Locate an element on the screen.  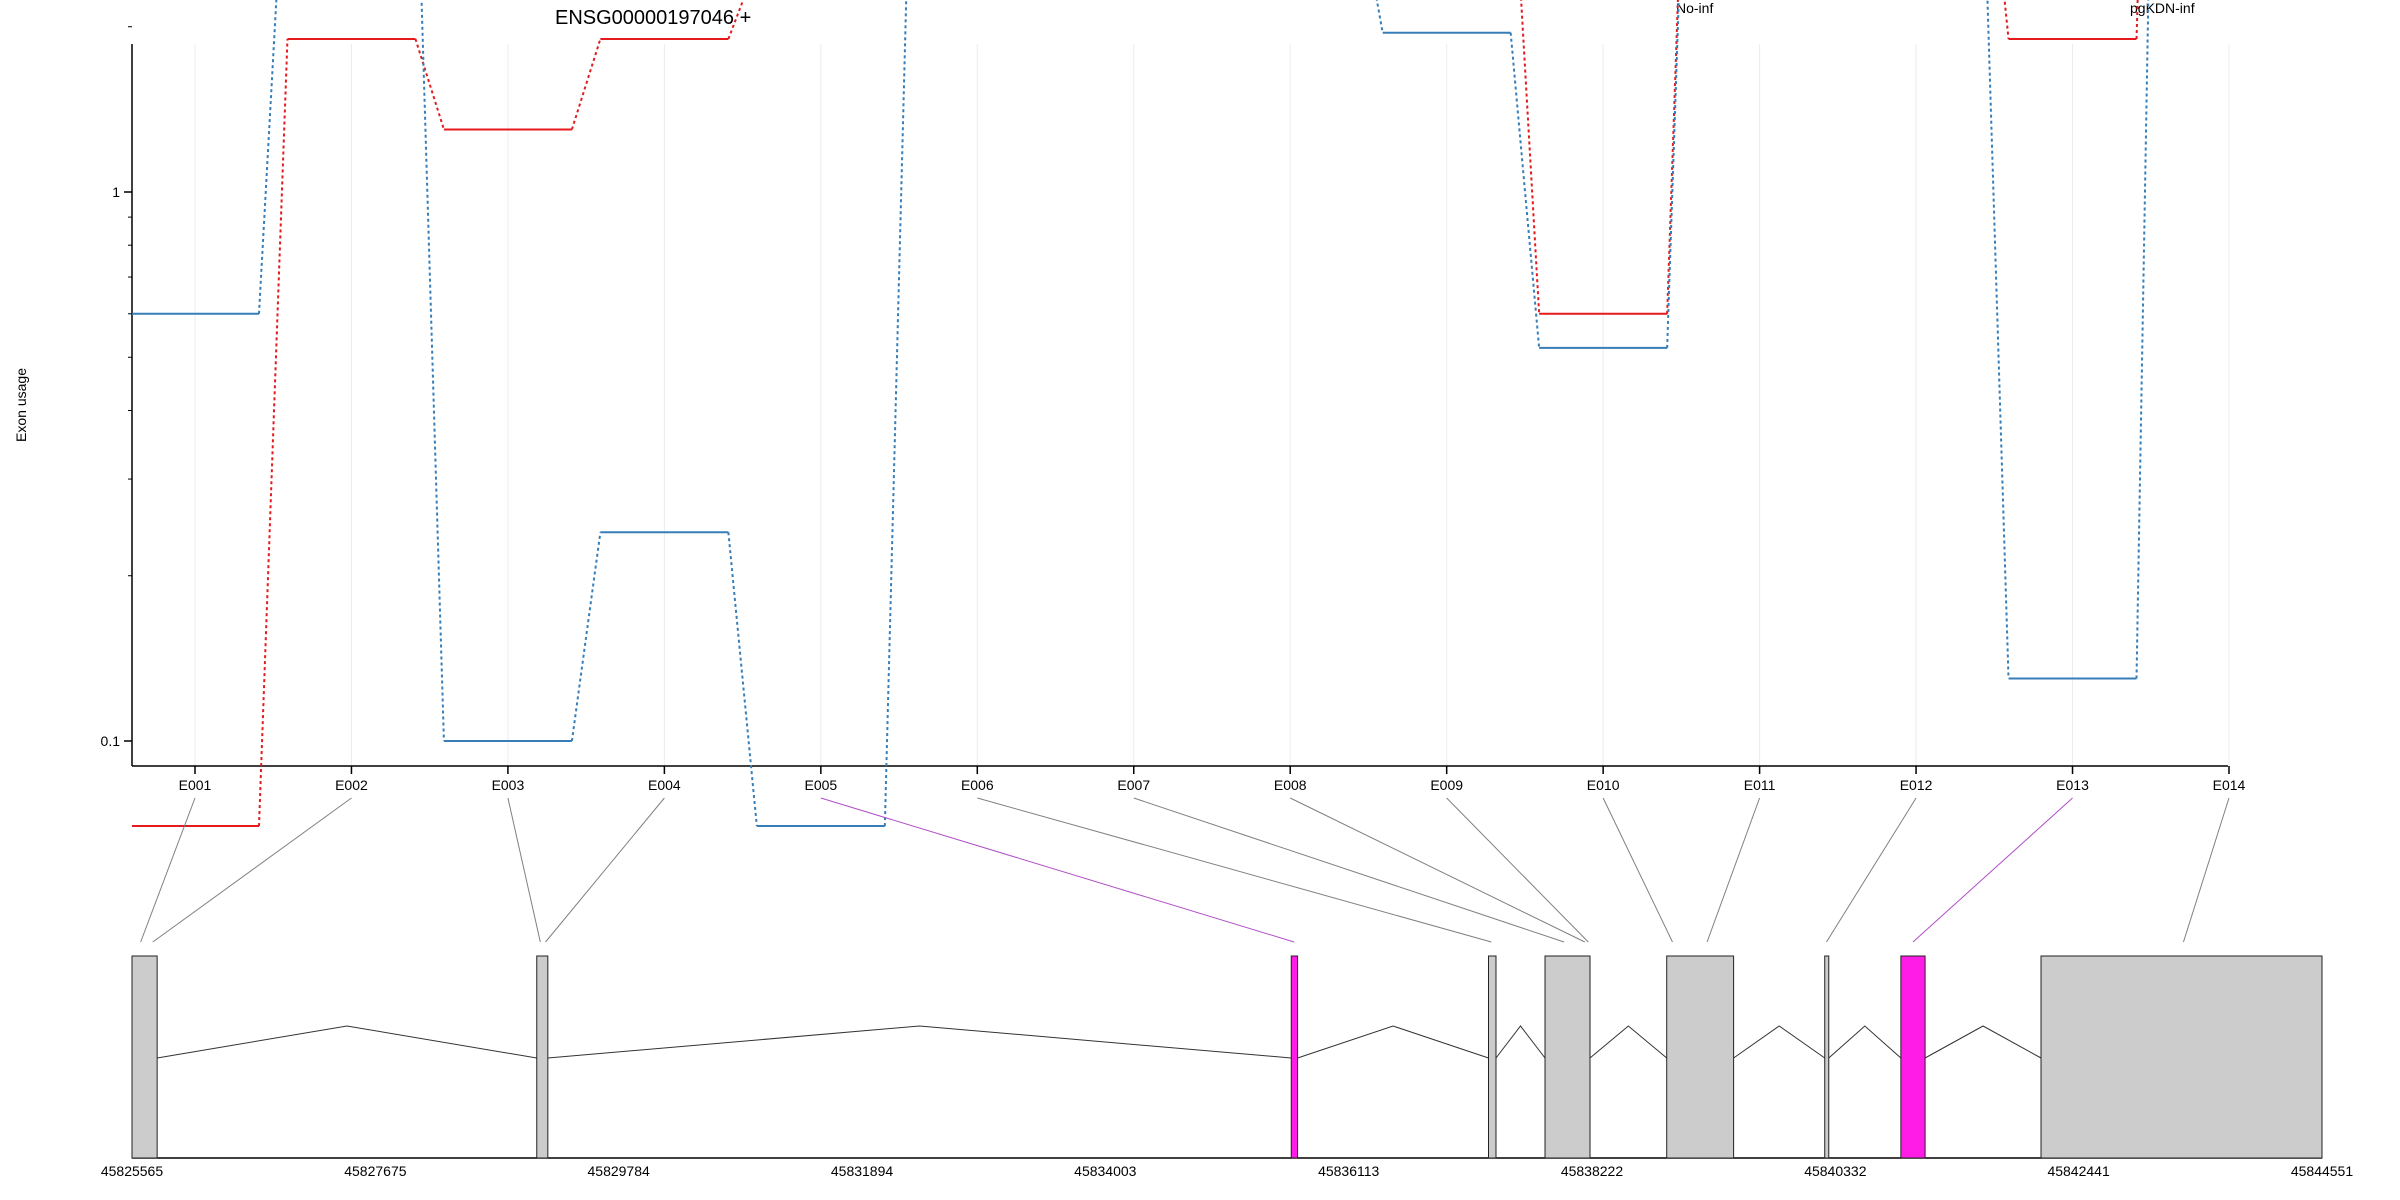
legend-label-no-inf: No-inf is located at coordinates (1694, 8).